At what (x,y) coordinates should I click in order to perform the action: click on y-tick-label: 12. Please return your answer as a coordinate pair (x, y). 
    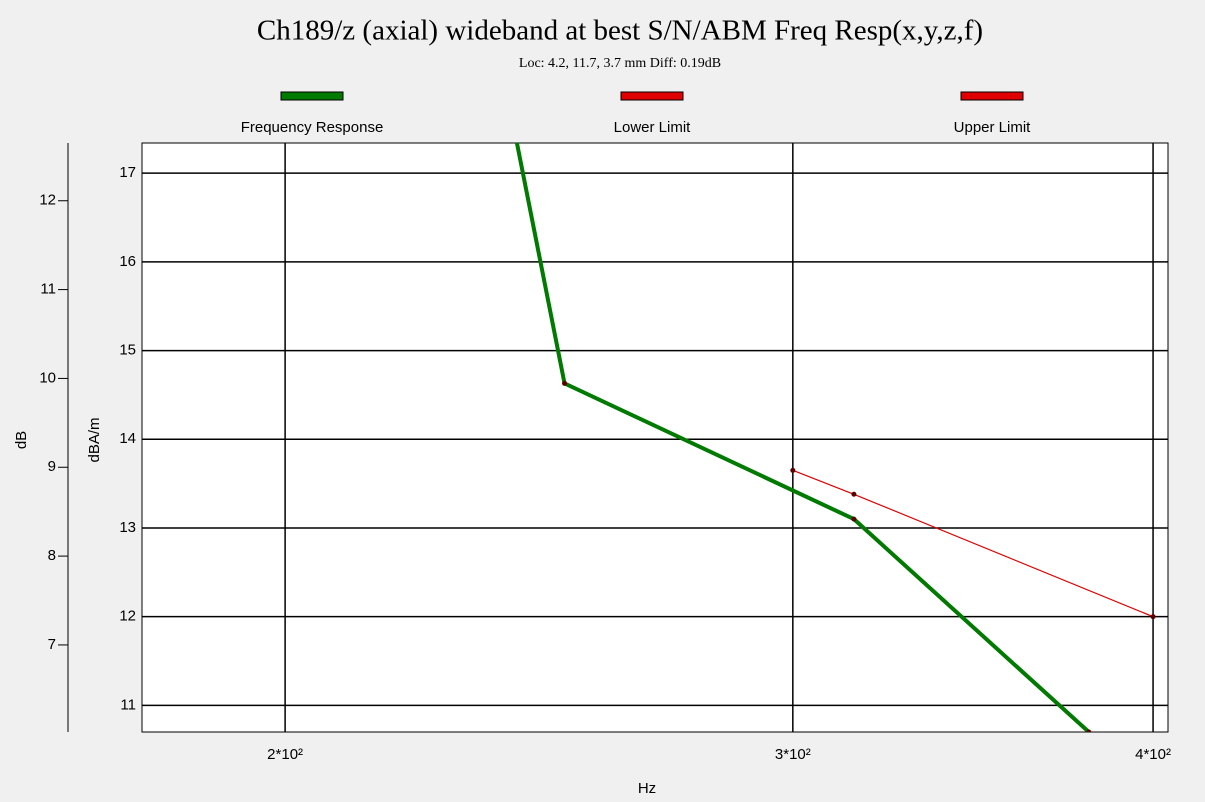
    Looking at the image, I should click on (127, 616).